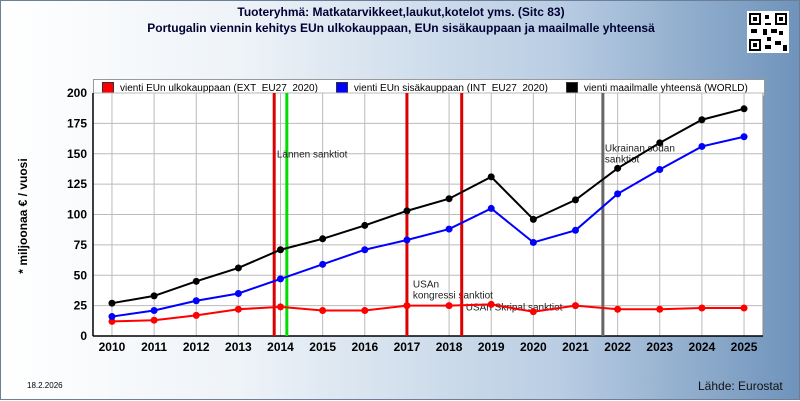 Image resolution: width=800 pixels, height=401 pixels. What do you see at coordinates (81, 245) in the screenshot?
I see `y-tick-label: 75` at bounding box center [81, 245].